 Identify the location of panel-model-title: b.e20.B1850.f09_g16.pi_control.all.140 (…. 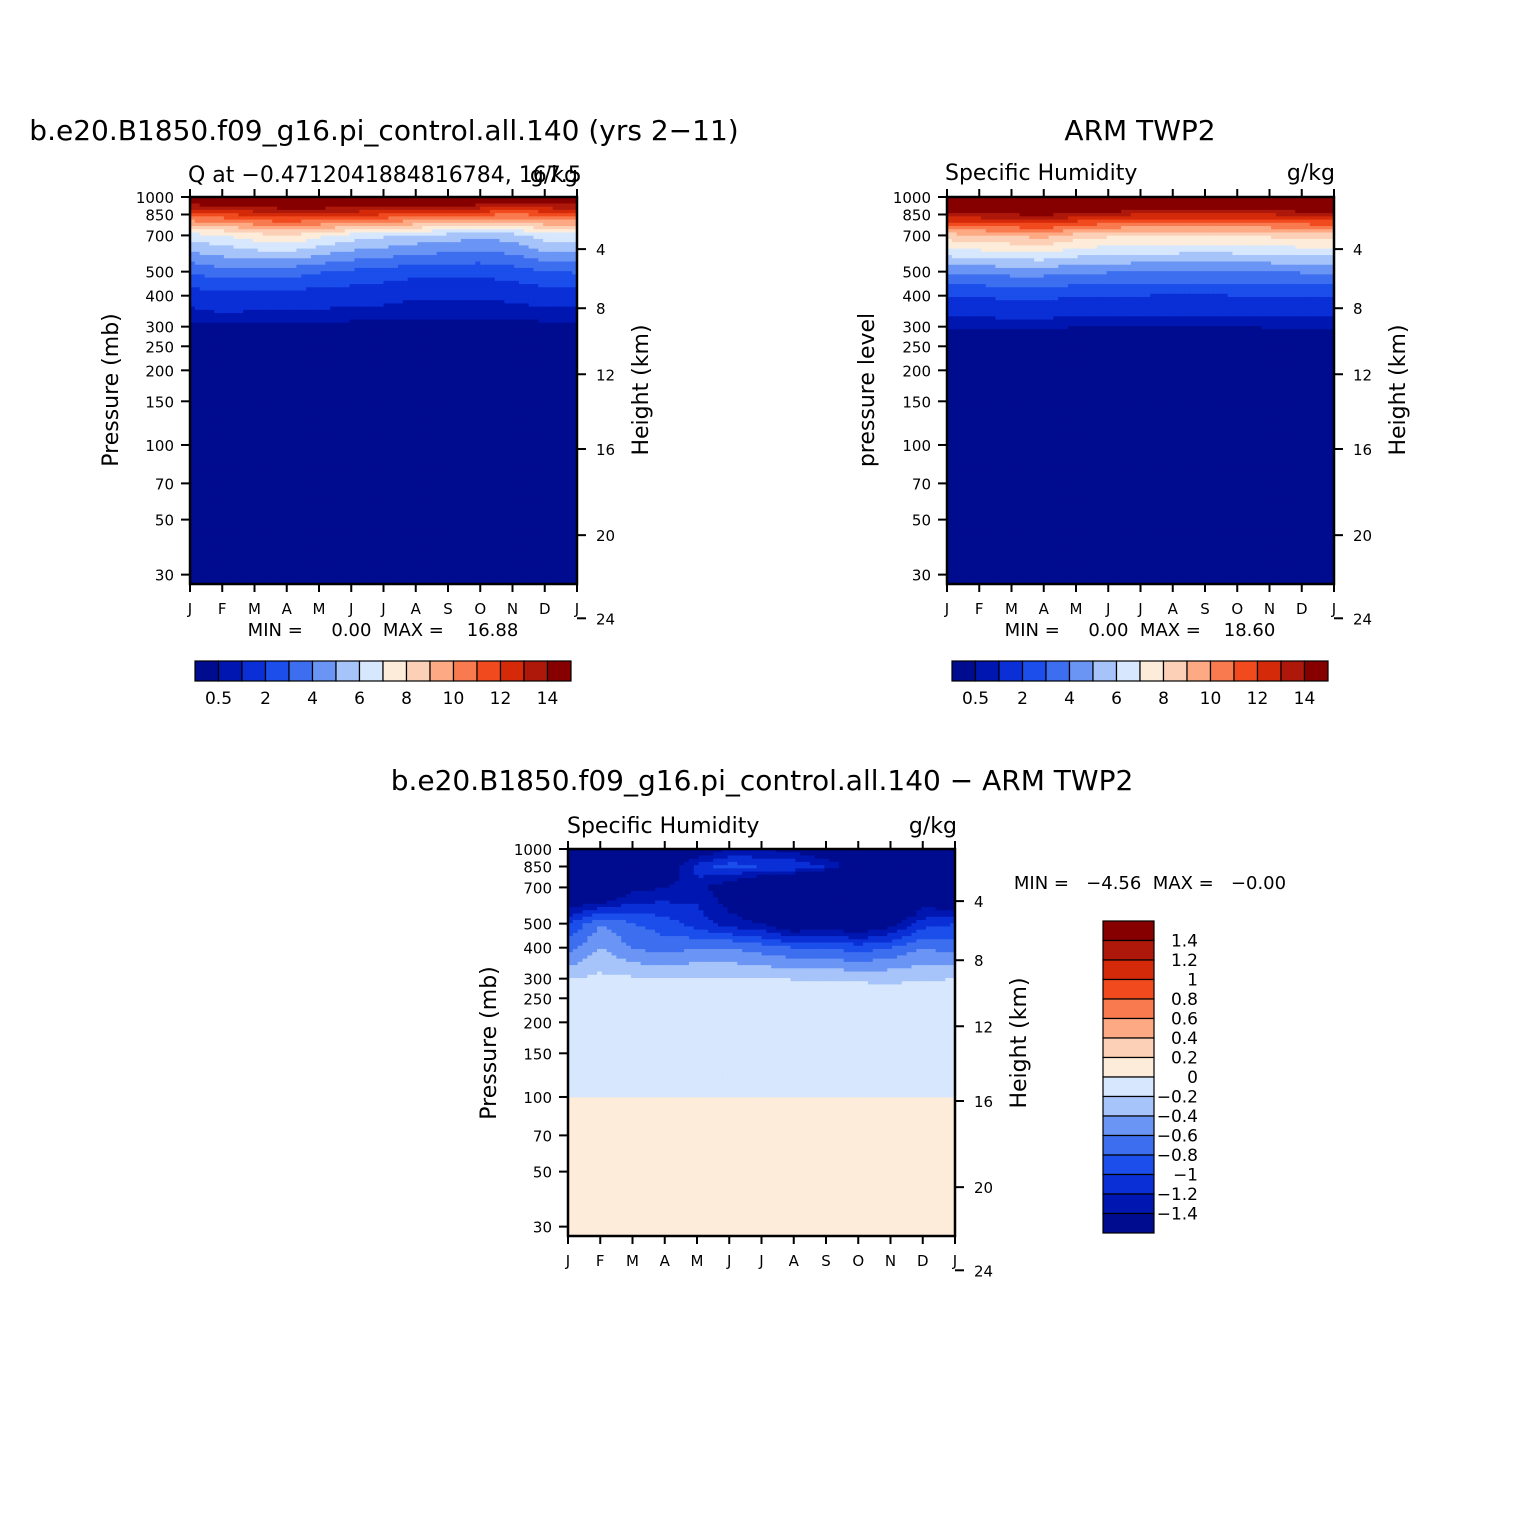
(383, 130).